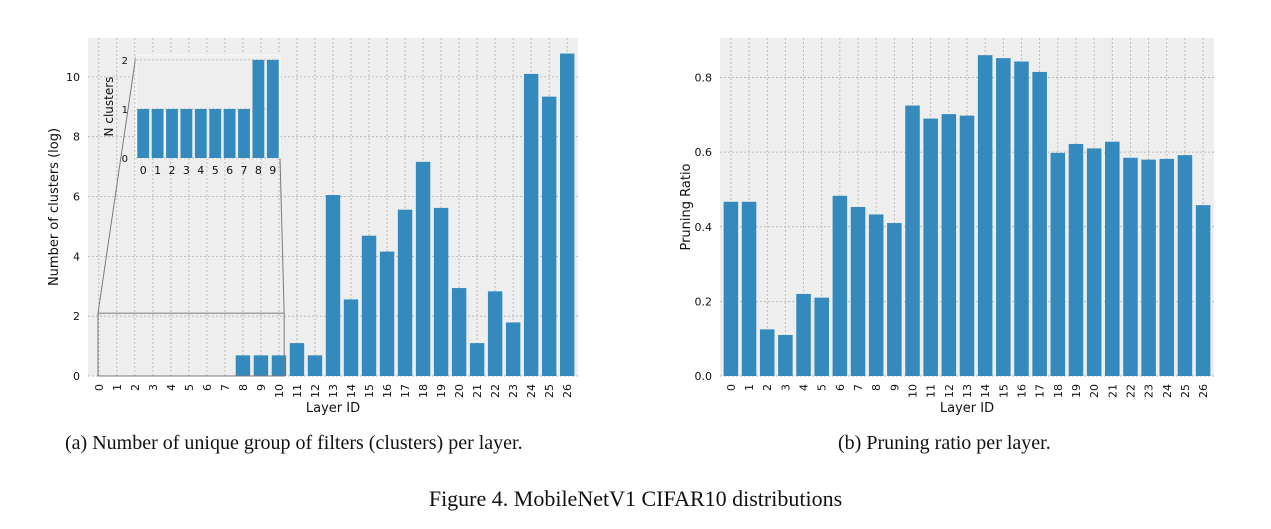  What do you see at coordinates (423, 391) in the screenshot?
I see `chart-0-xtick-label: 18` at bounding box center [423, 391].